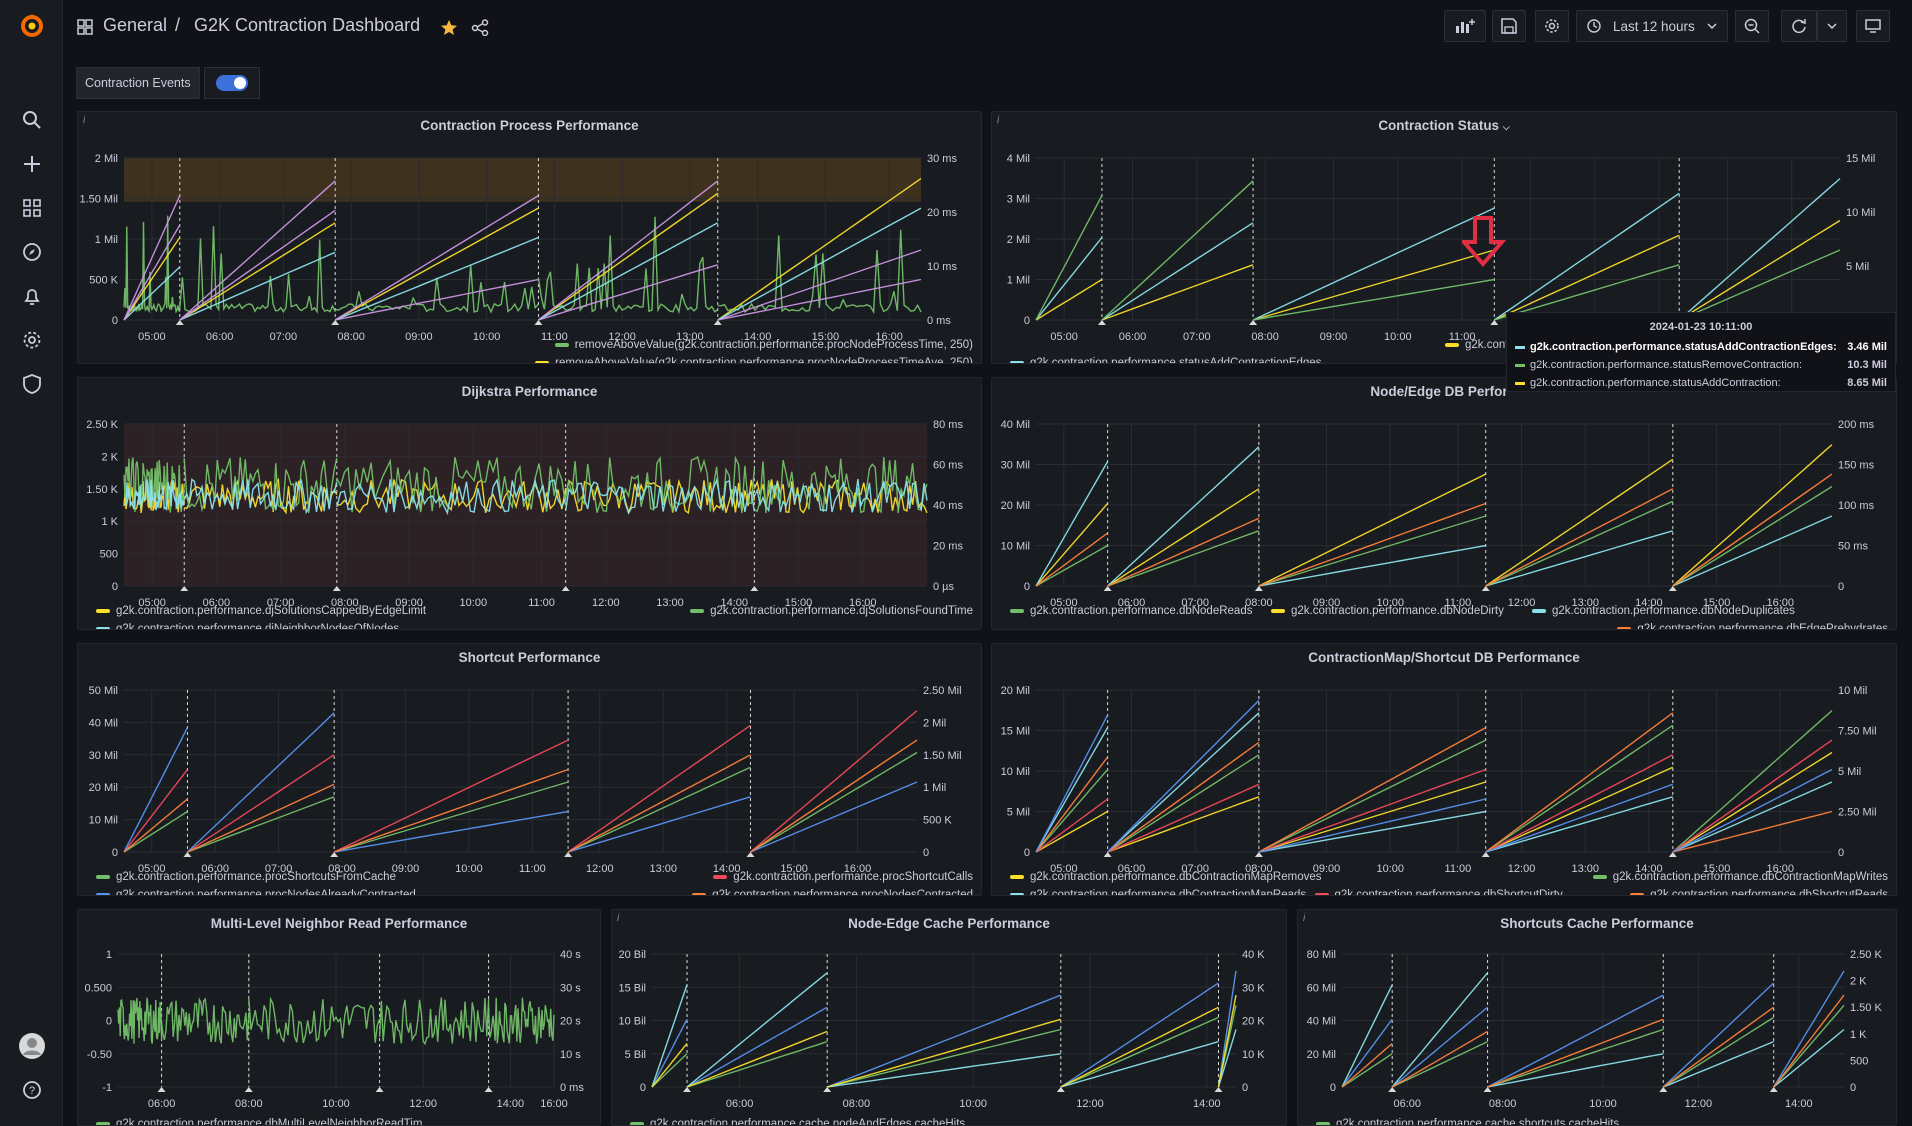 This screenshot has width=1912, height=1126. Describe the element at coordinates (1597, 923) in the screenshot. I see `panel-title: Shortcuts Cache Performance` at that location.